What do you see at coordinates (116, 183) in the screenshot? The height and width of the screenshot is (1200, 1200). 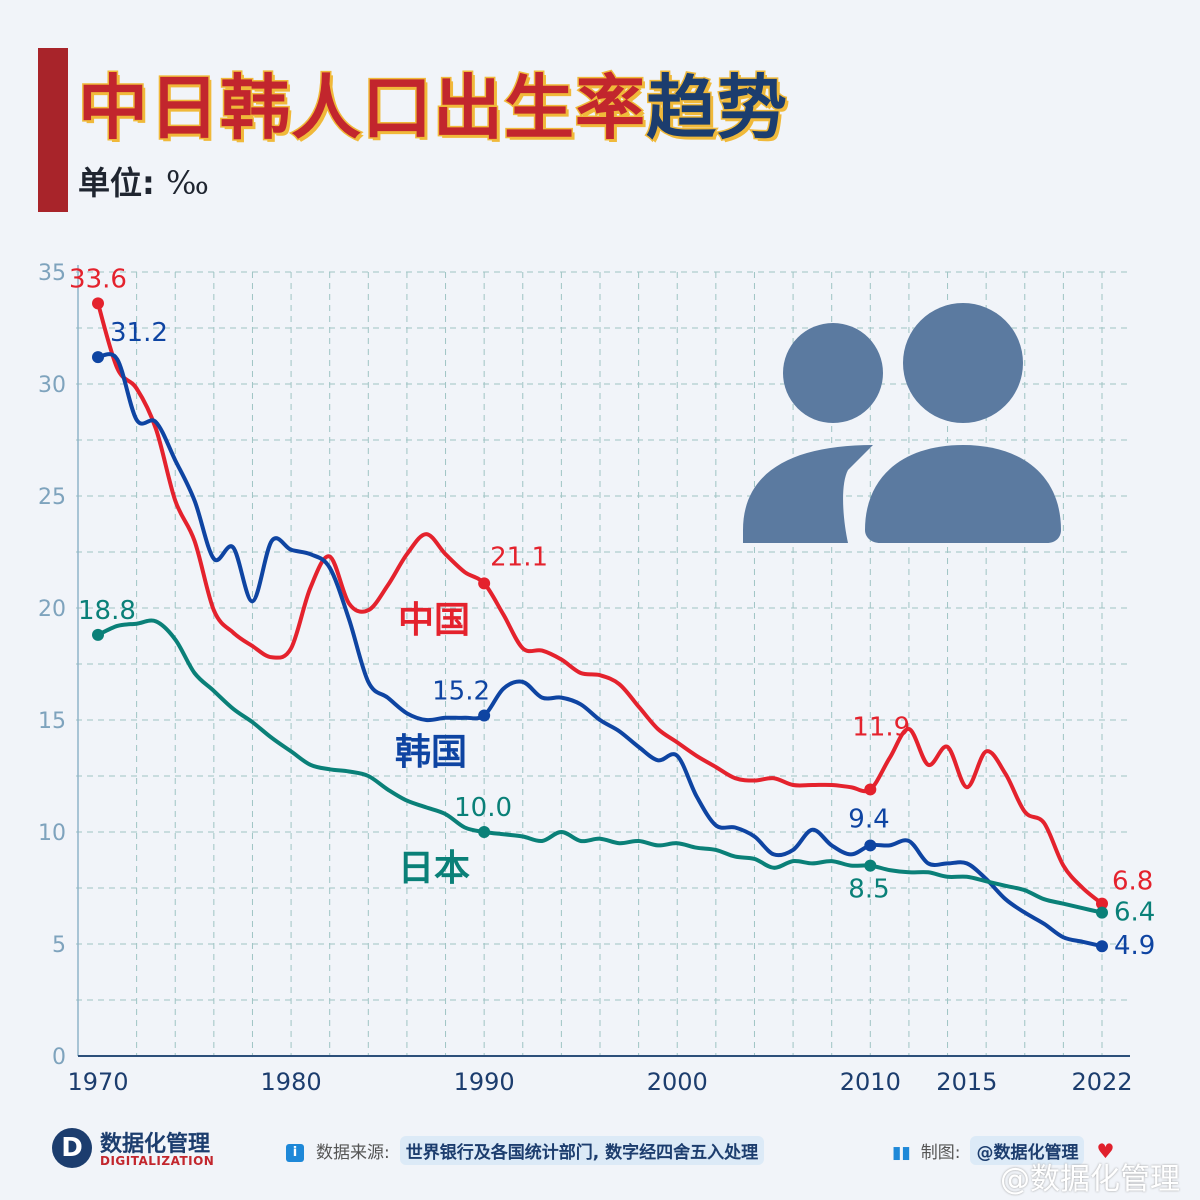 I see `unit-label-text: 单位:` at bounding box center [116, 183].